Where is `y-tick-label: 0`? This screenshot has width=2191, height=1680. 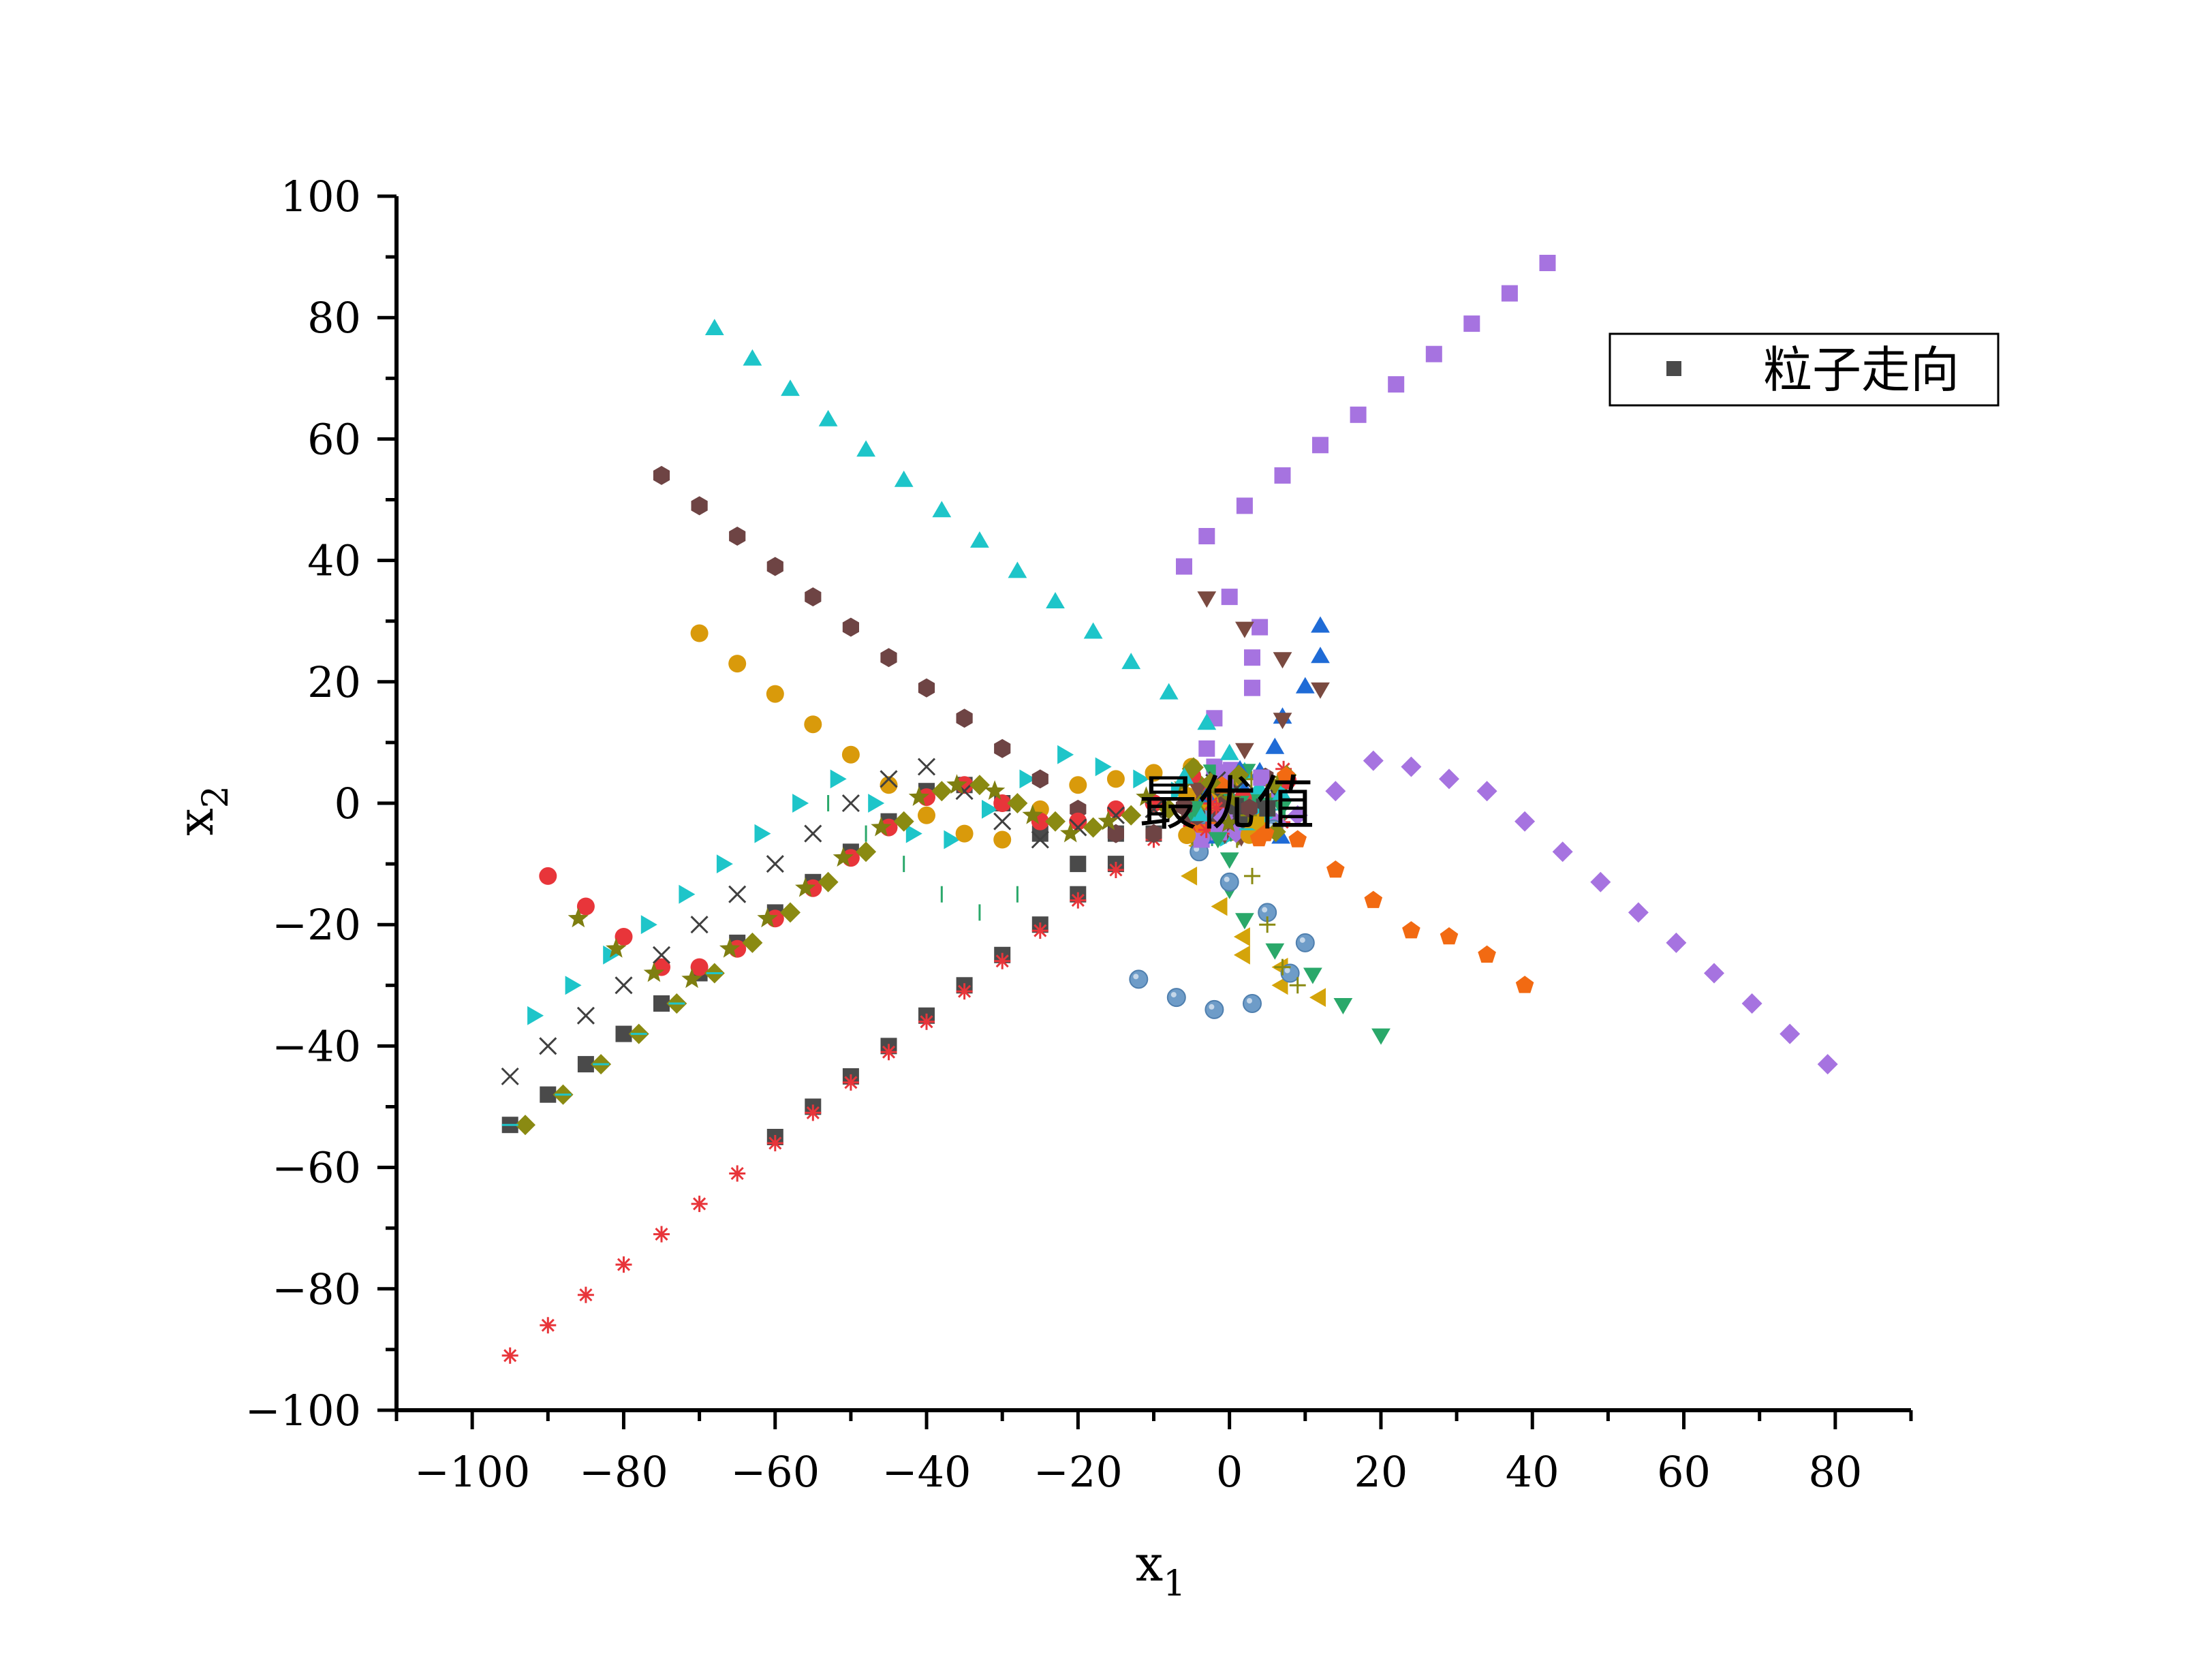
y-tick-label: 0 is located at coordinates (348, 803).